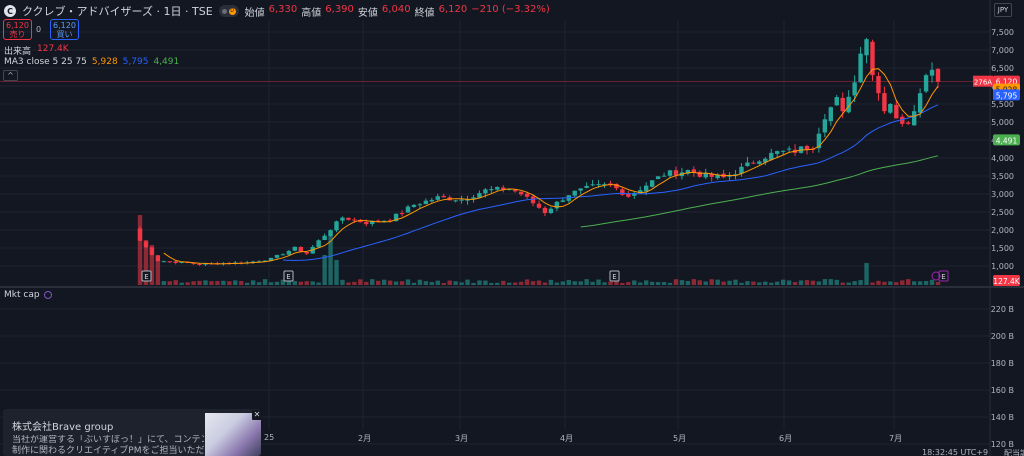 Image resolution: width=1024 pixels, height=456 pixels. Describe the element at coordinates (1002, 309) in the screenshot. I see `mktcap-tick-label: 220 B` at that location.